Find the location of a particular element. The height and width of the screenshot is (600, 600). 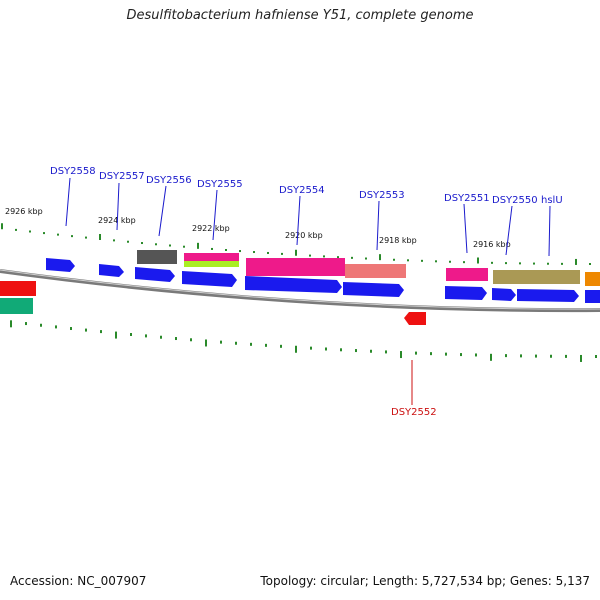

gene-arrow-DSY2550 is located at coordinates (504, 294).